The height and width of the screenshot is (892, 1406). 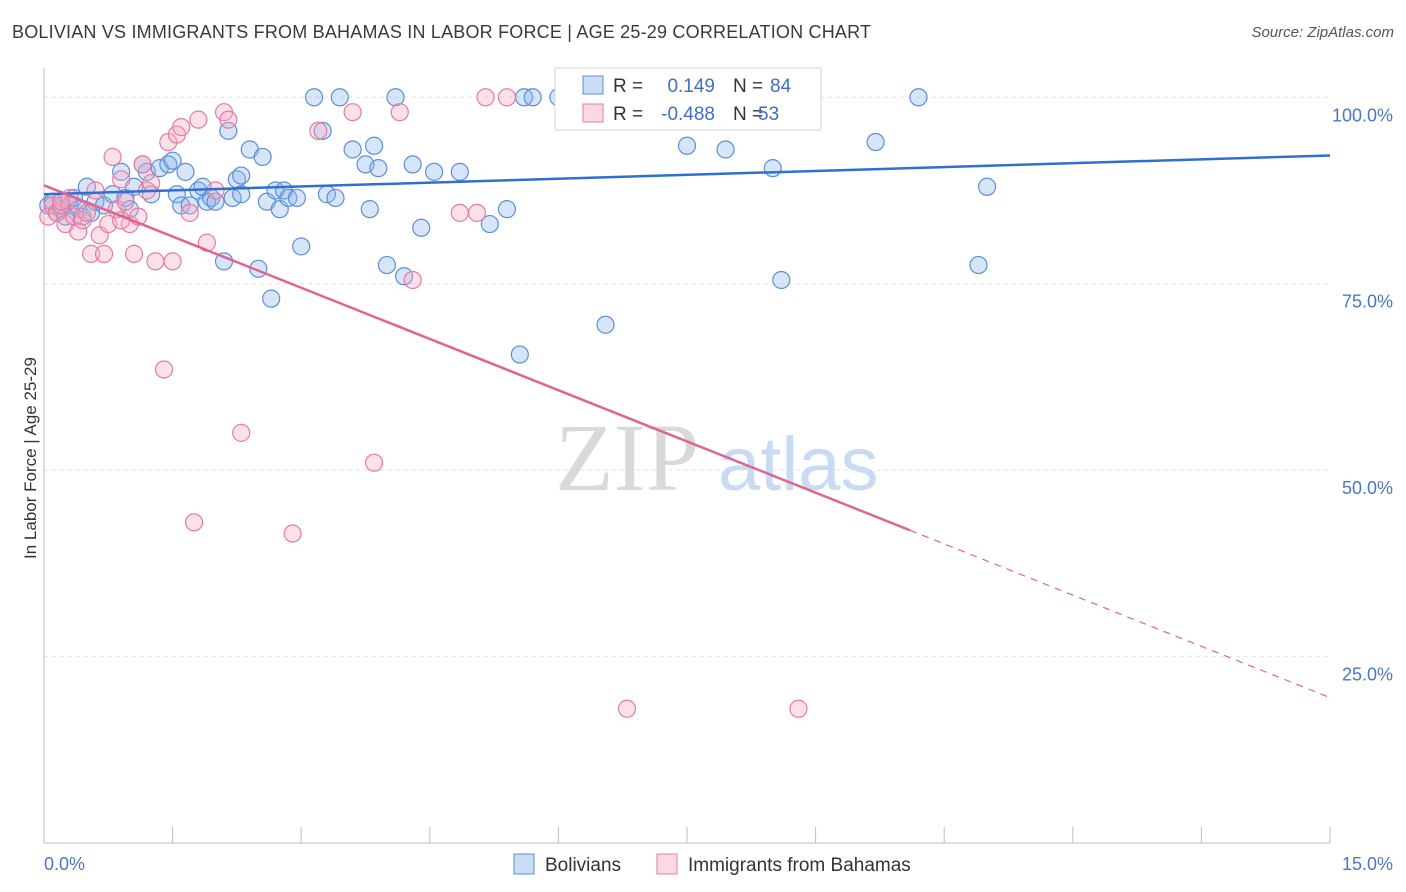 I want to click on bahamas-trend-dashed, so click(x=1120, y=614).